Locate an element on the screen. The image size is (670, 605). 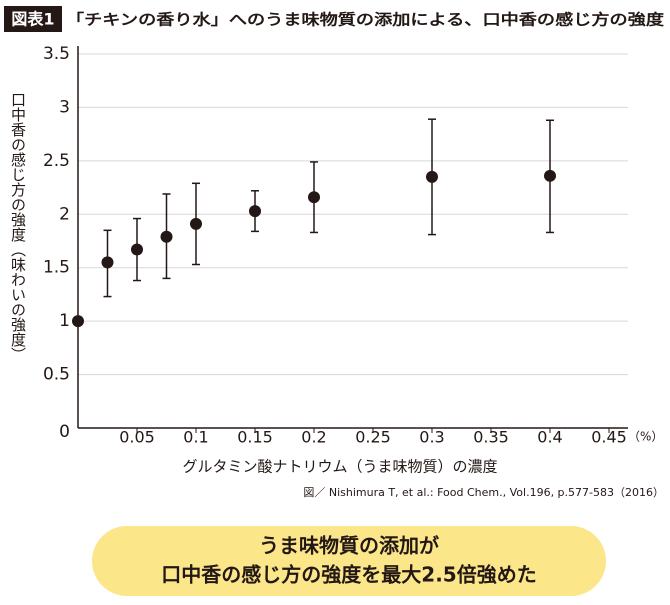
x-tick-label: 0.4 is located at coordinates (549, 437).